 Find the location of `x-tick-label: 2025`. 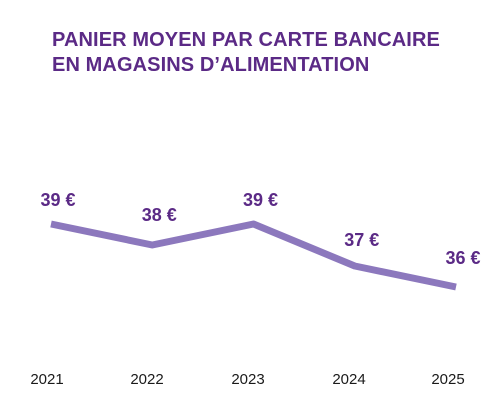

x-tick-label: 2025 is located at coordinates (447, 379).